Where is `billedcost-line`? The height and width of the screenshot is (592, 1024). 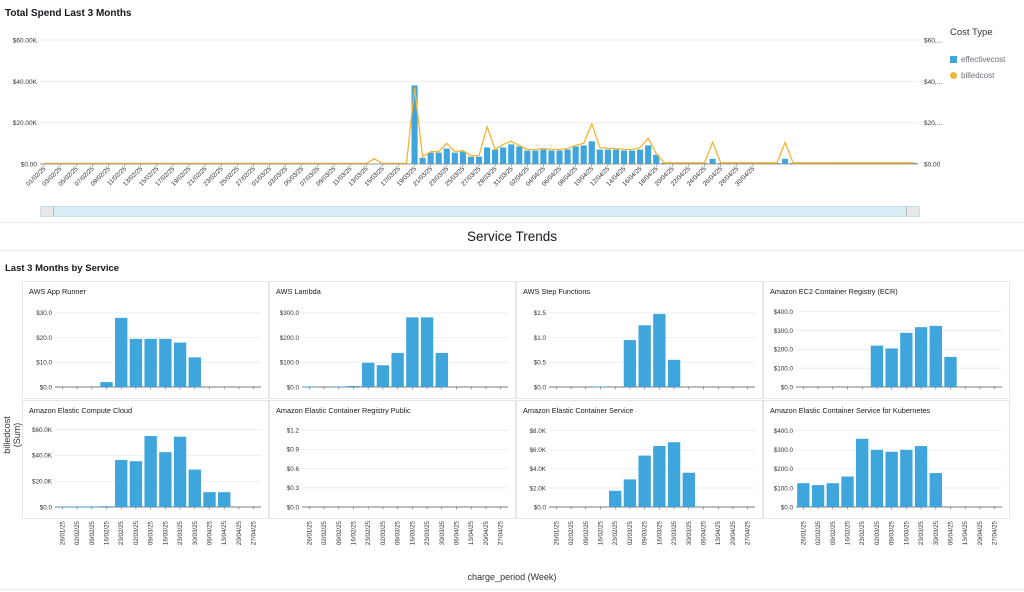 billedcost-line is located at coordinates (479, 126).